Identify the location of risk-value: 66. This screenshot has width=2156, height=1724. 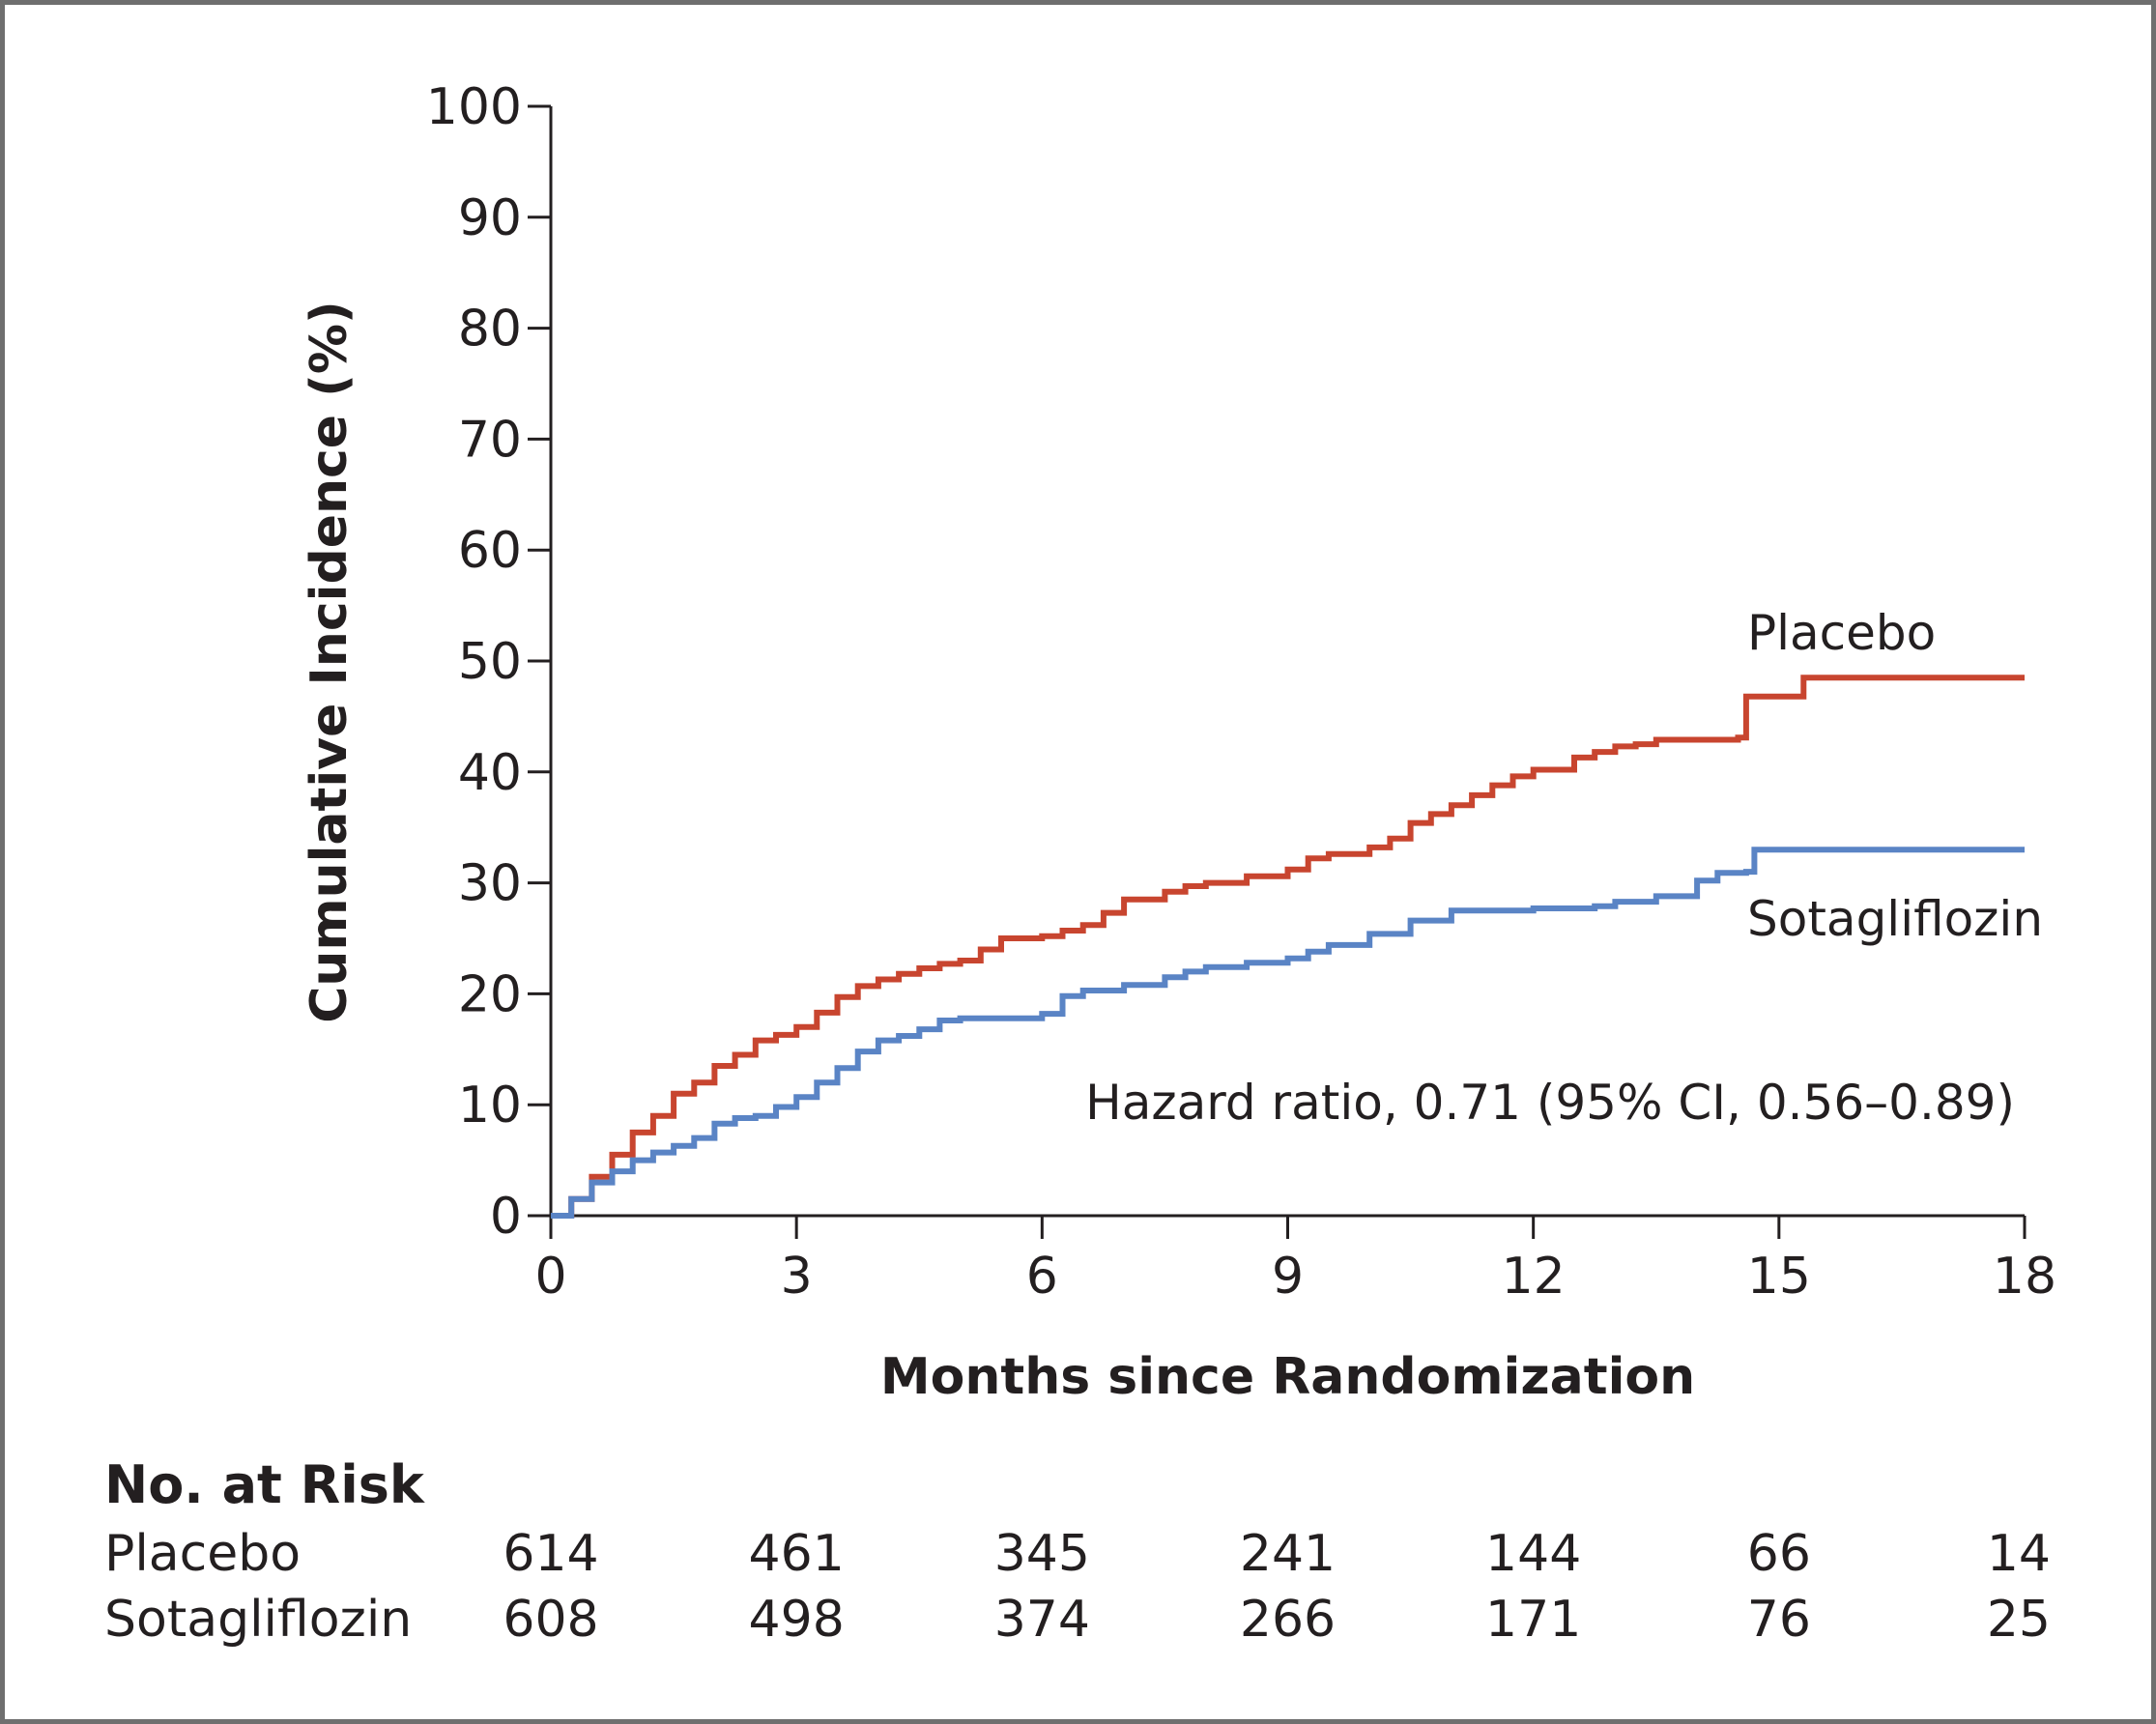
(1779, 1554).